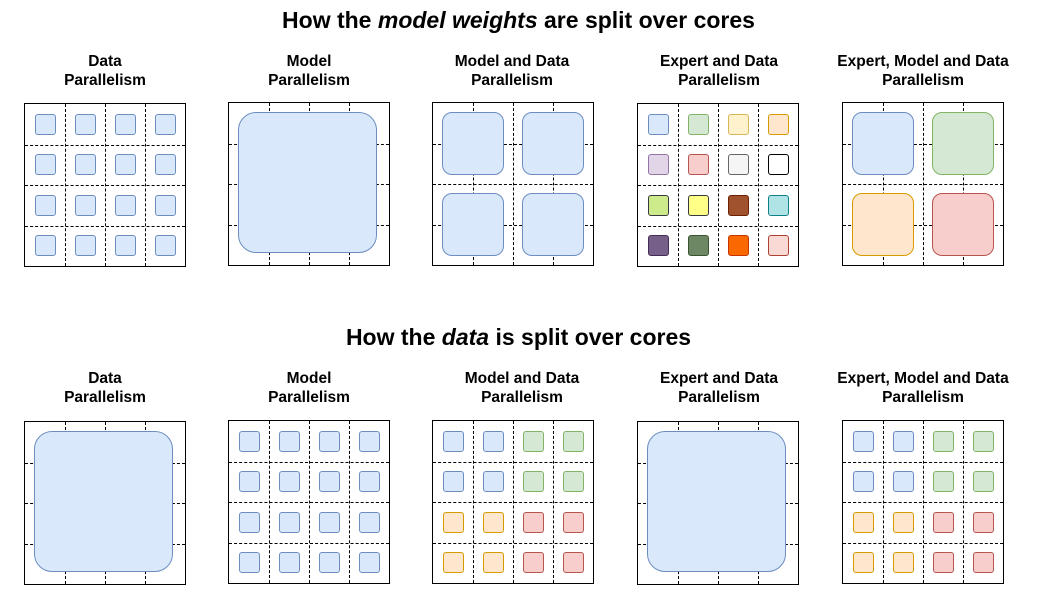  I want to click on section-title-data: How the data is split over cores, so click(518, 337).